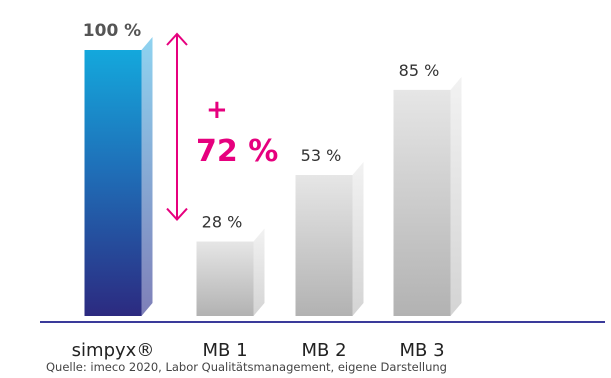 This screenshot has width=611, height=378. I want to click on category-label-mb-1: MB 1, so click(224, 350).